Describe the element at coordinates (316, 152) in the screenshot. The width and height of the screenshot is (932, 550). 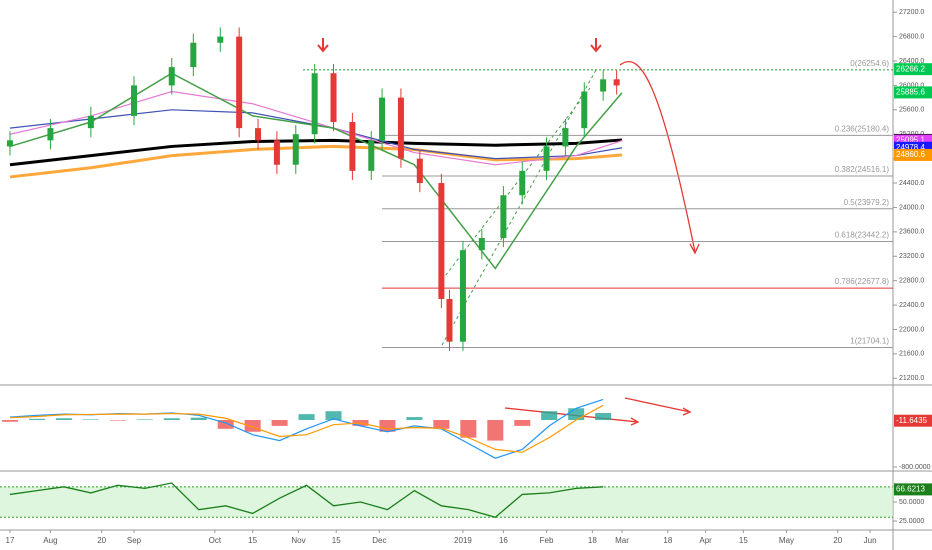
I see `moving-average` at that location.